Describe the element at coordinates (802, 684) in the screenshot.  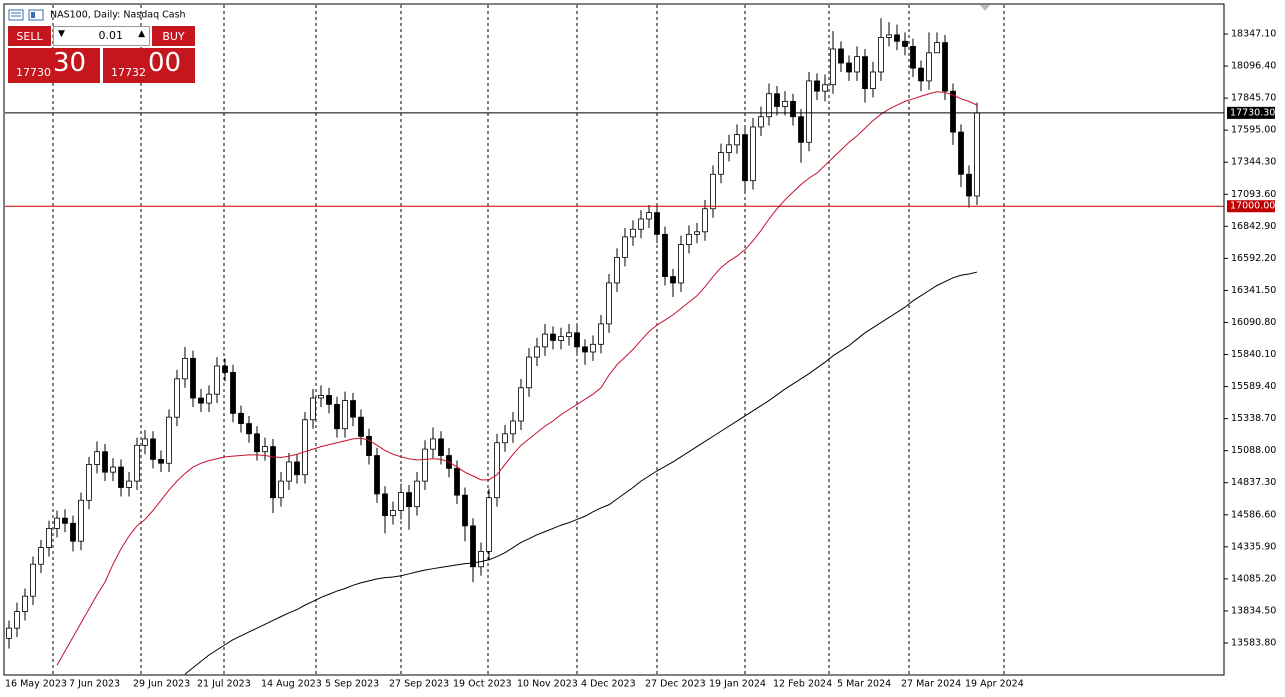
I see `x-tick-label: 12 Feb 2024` at that location.